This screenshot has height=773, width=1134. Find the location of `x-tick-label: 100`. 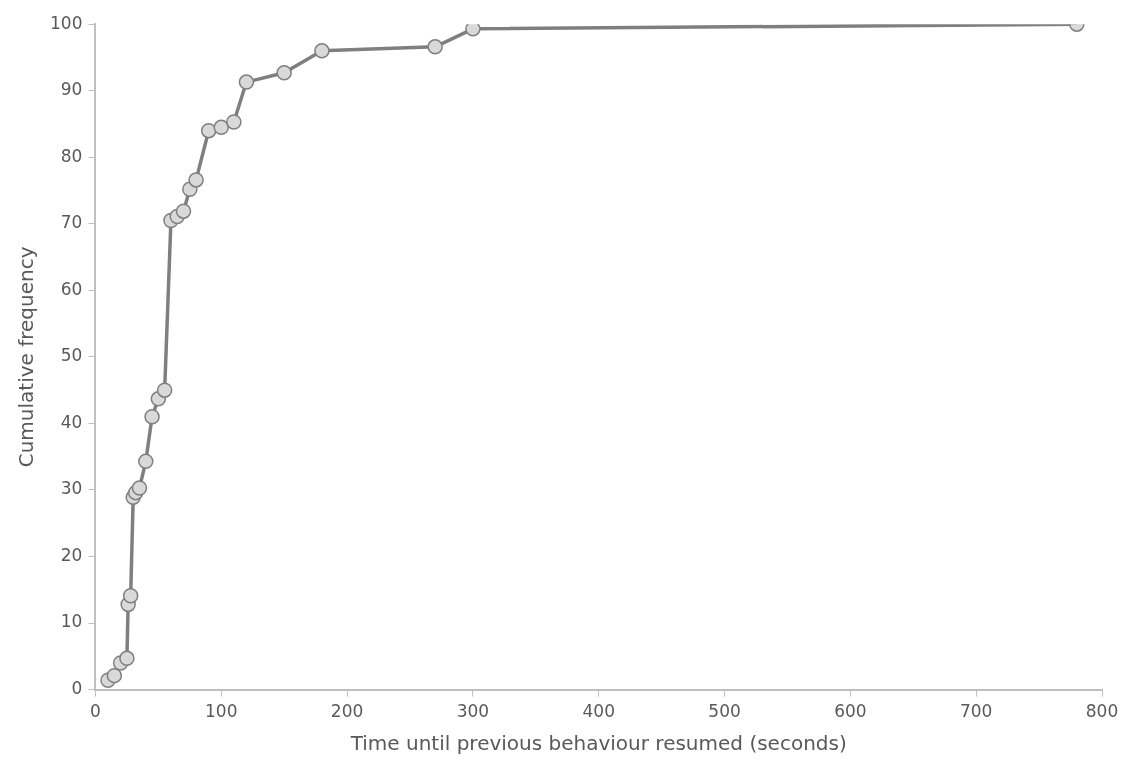

x-tick-label: 100 is located at coordinates (221, 711).